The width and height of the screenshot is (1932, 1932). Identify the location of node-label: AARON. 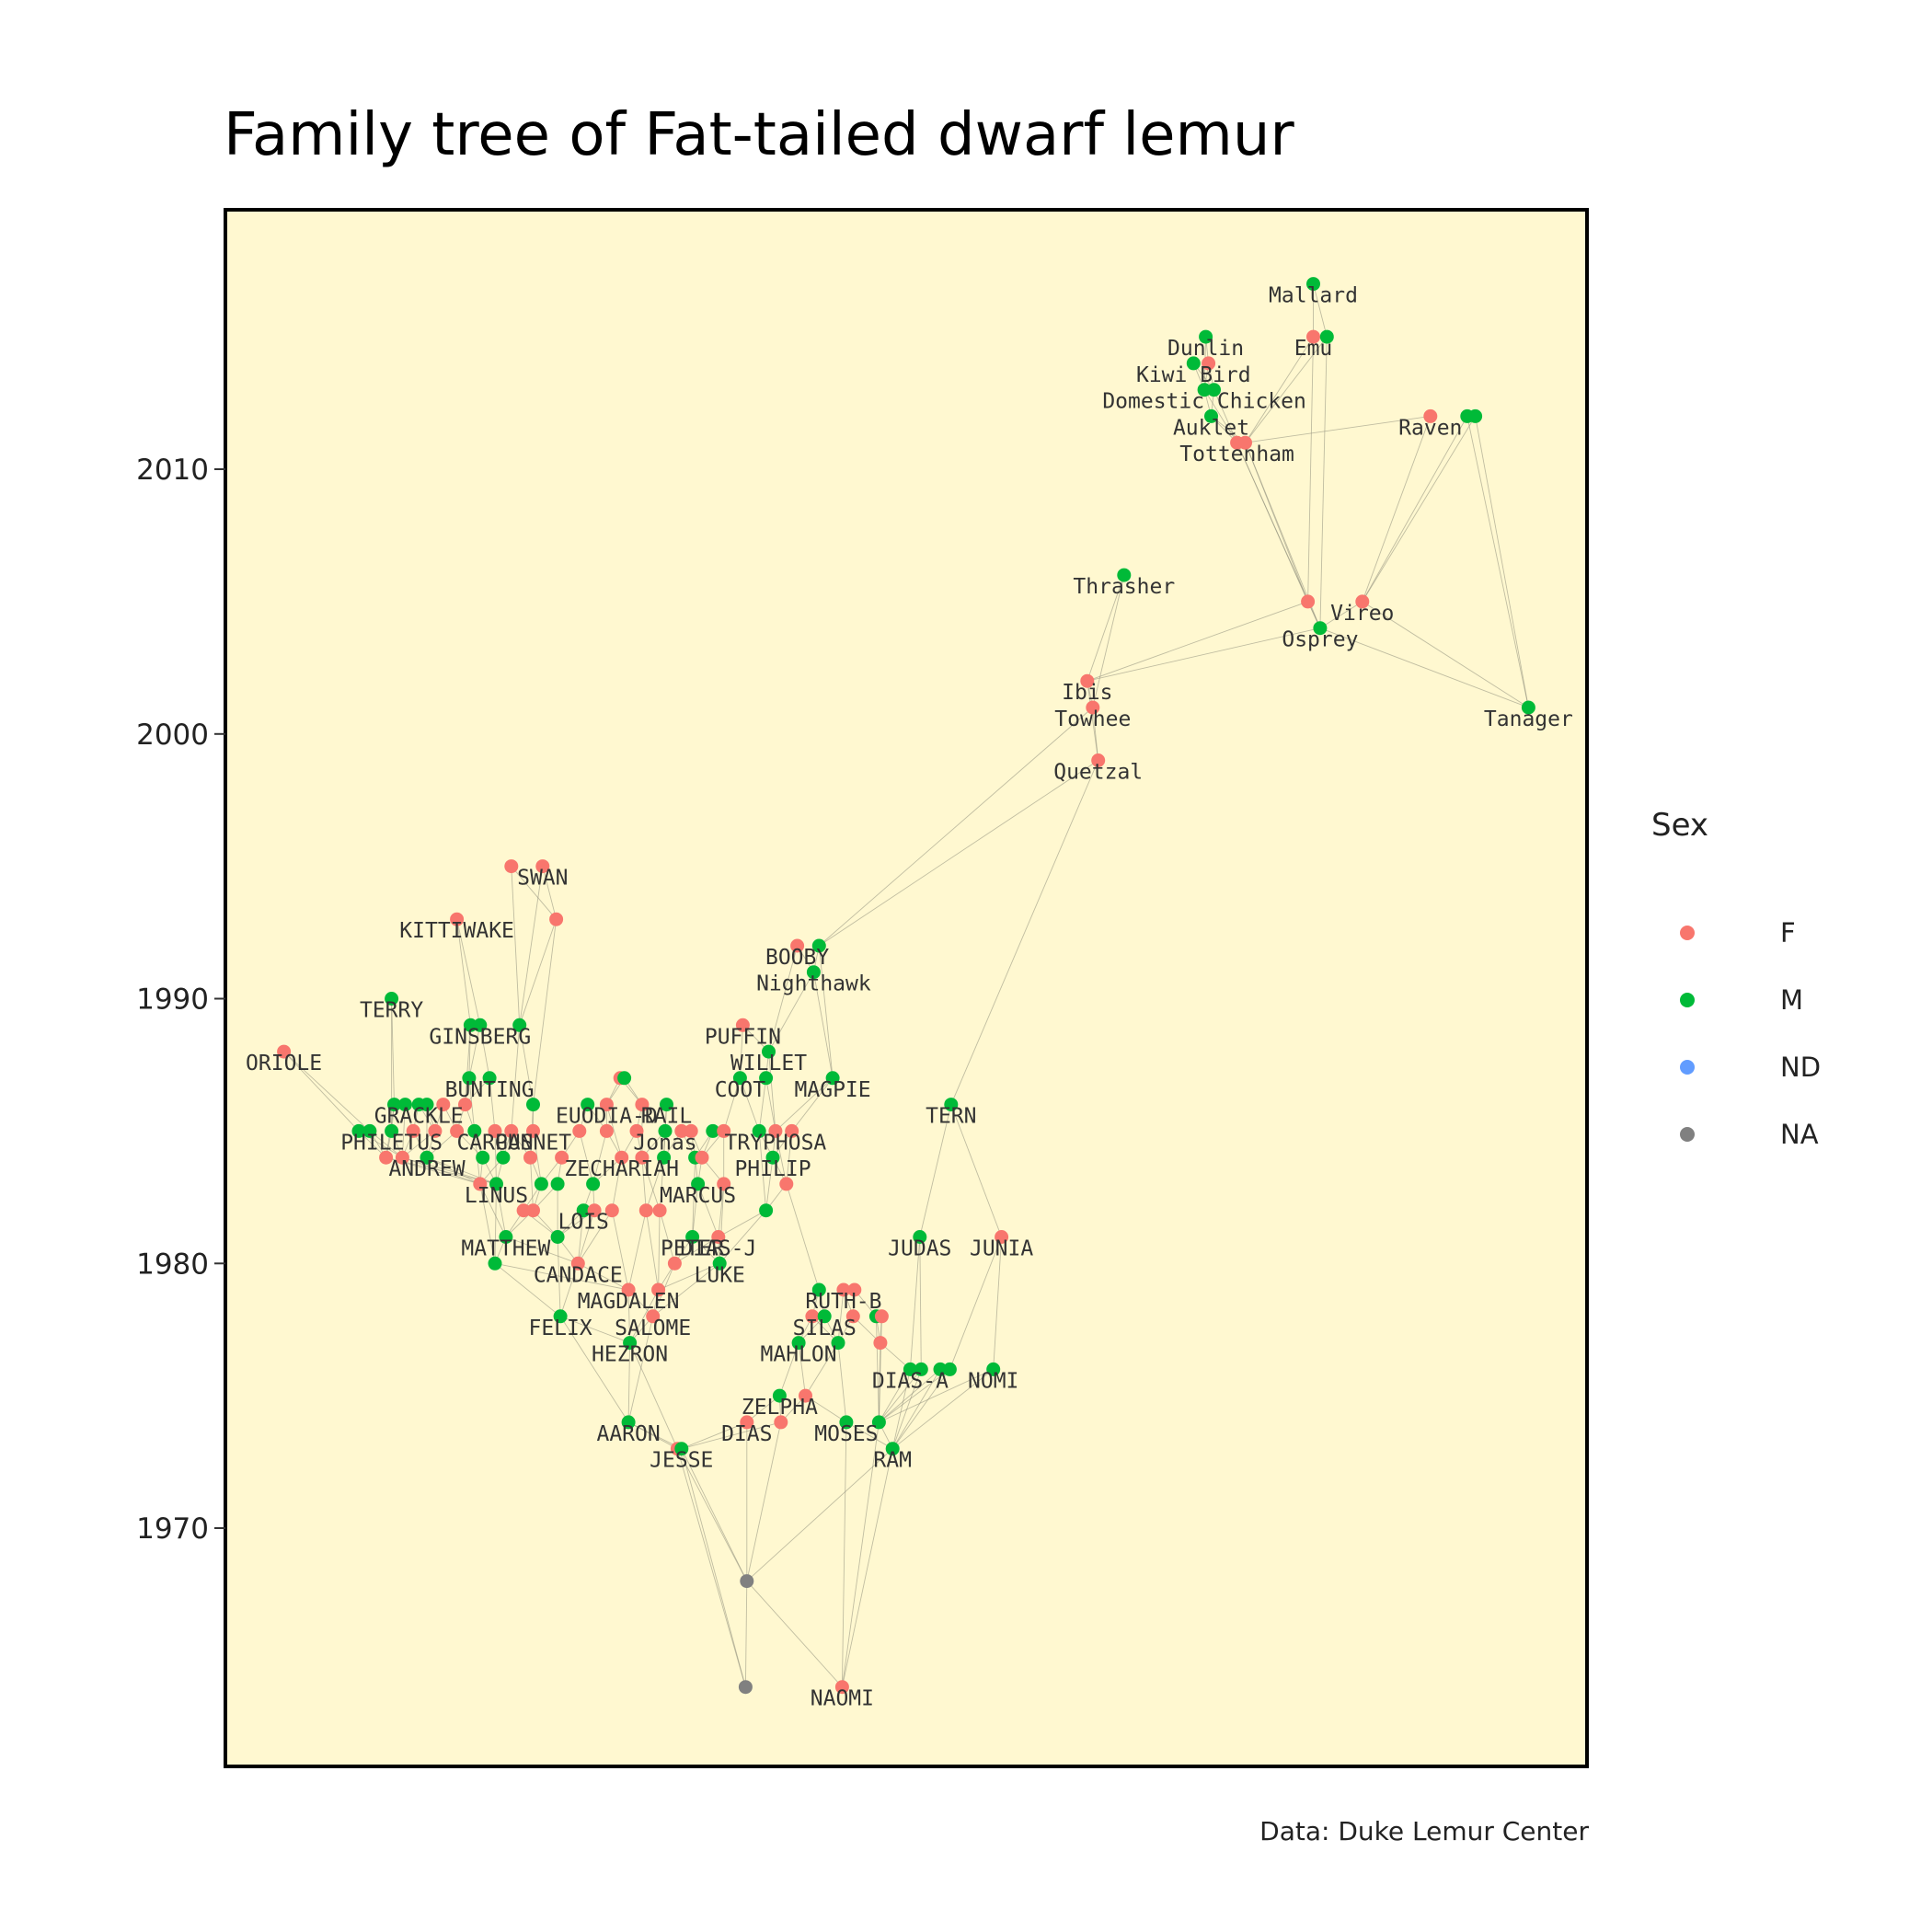
(628, 1434).